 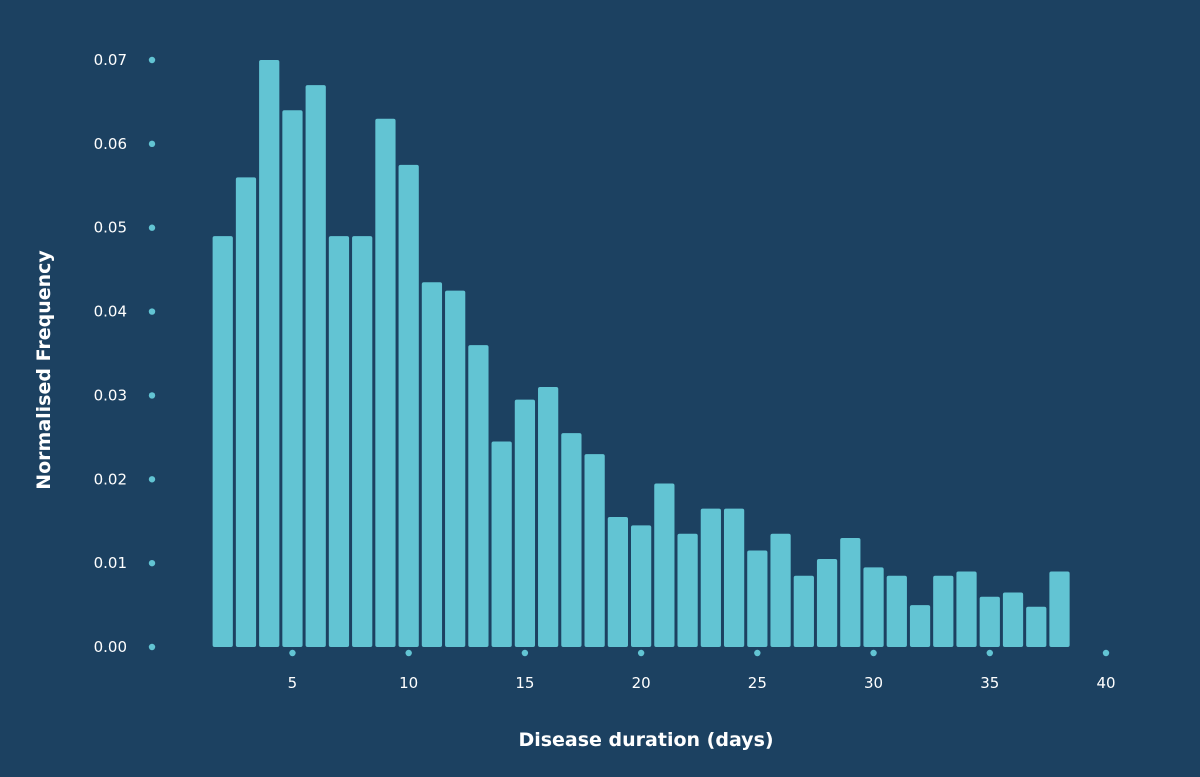 What do you see at coordinates (524, 683) in the screenshot?
I see `x-tick-label: 15` at bounding box center [524, 683].